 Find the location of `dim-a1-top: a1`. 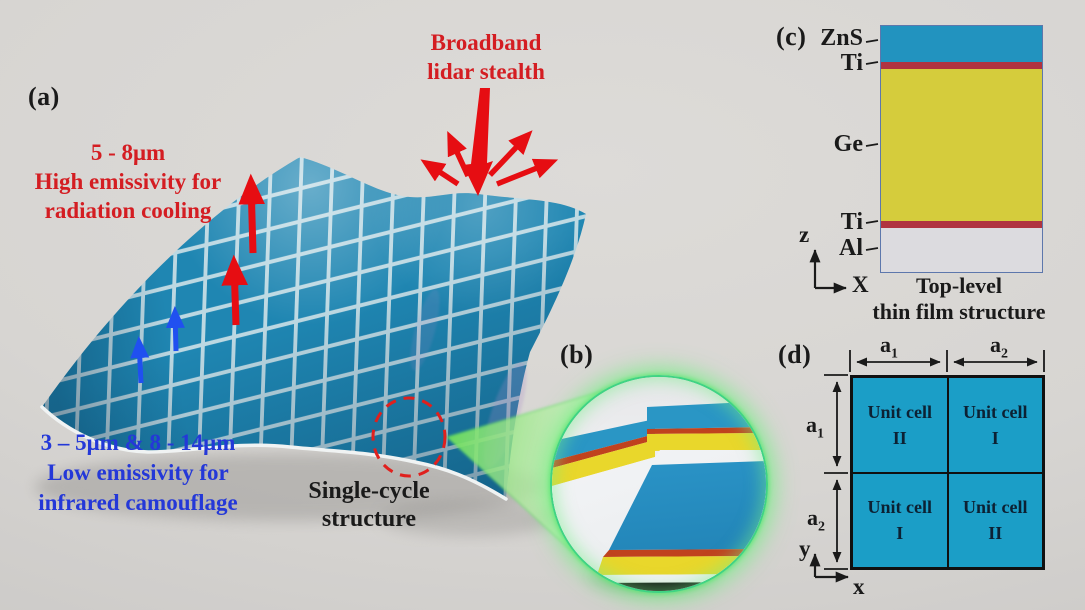

dim-a1-top: a1 is located at coordinates (889, 347).